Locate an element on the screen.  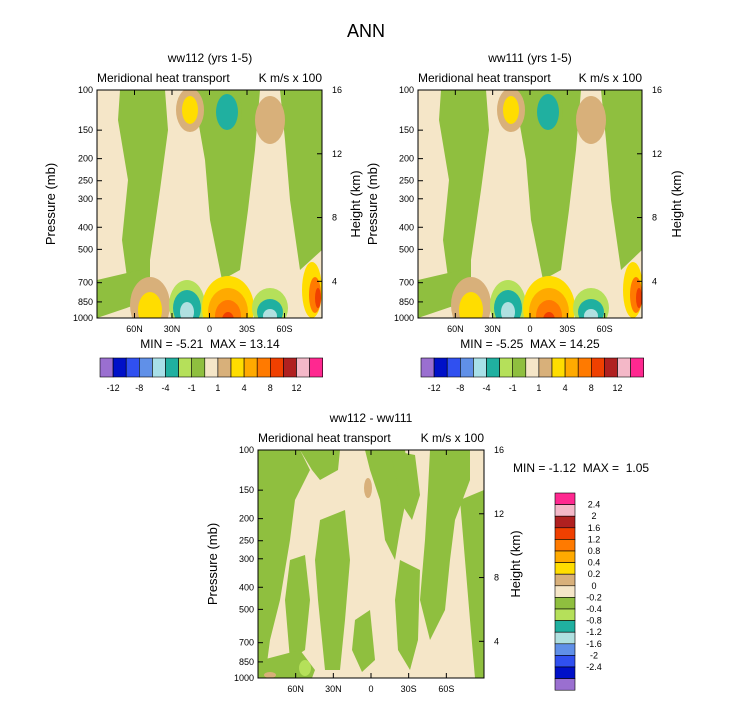
colorbar-label: -12 is located at coordinates (113, 388).